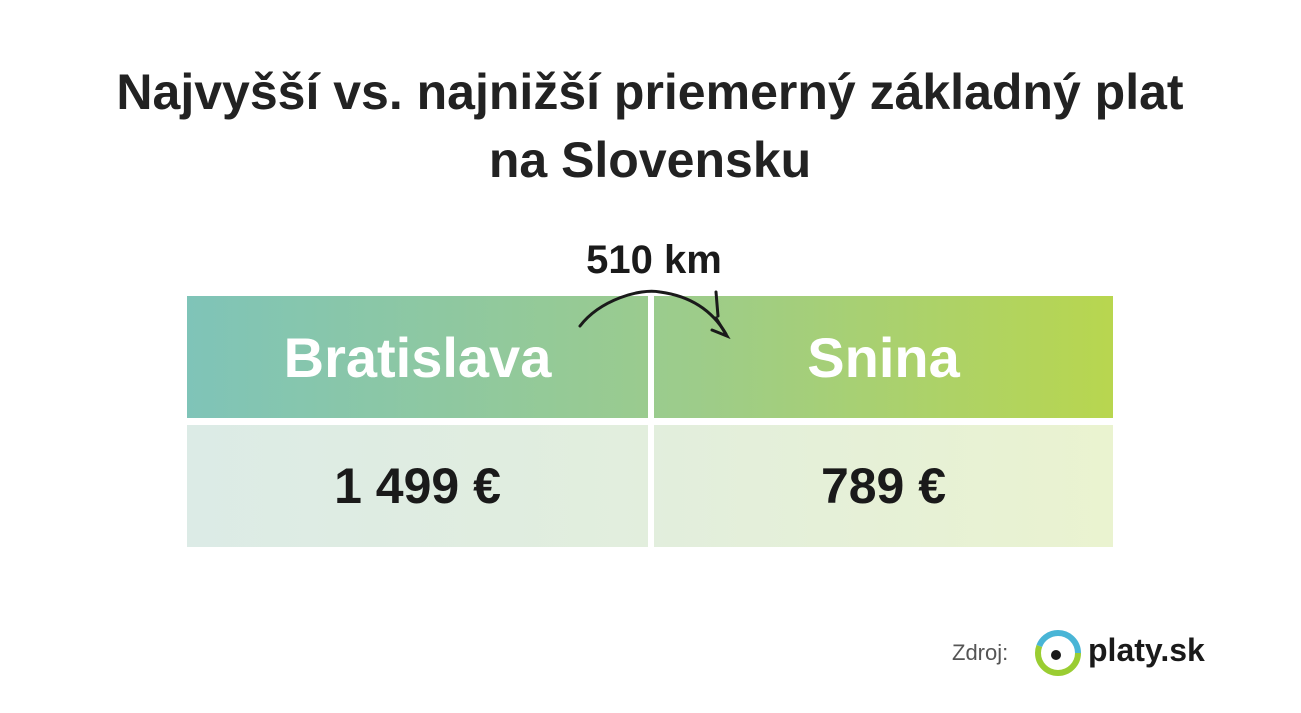  I want to click on logo-ring, so click(1058, 653).